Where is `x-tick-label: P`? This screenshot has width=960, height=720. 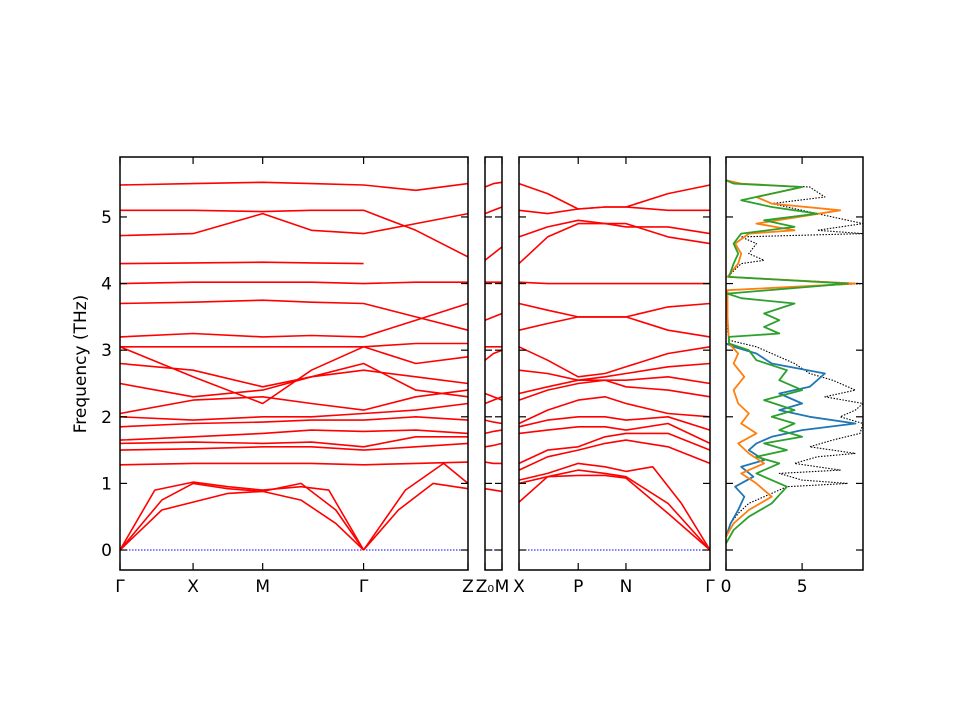
x-tick-label: P is located at coordinates (578, 587).